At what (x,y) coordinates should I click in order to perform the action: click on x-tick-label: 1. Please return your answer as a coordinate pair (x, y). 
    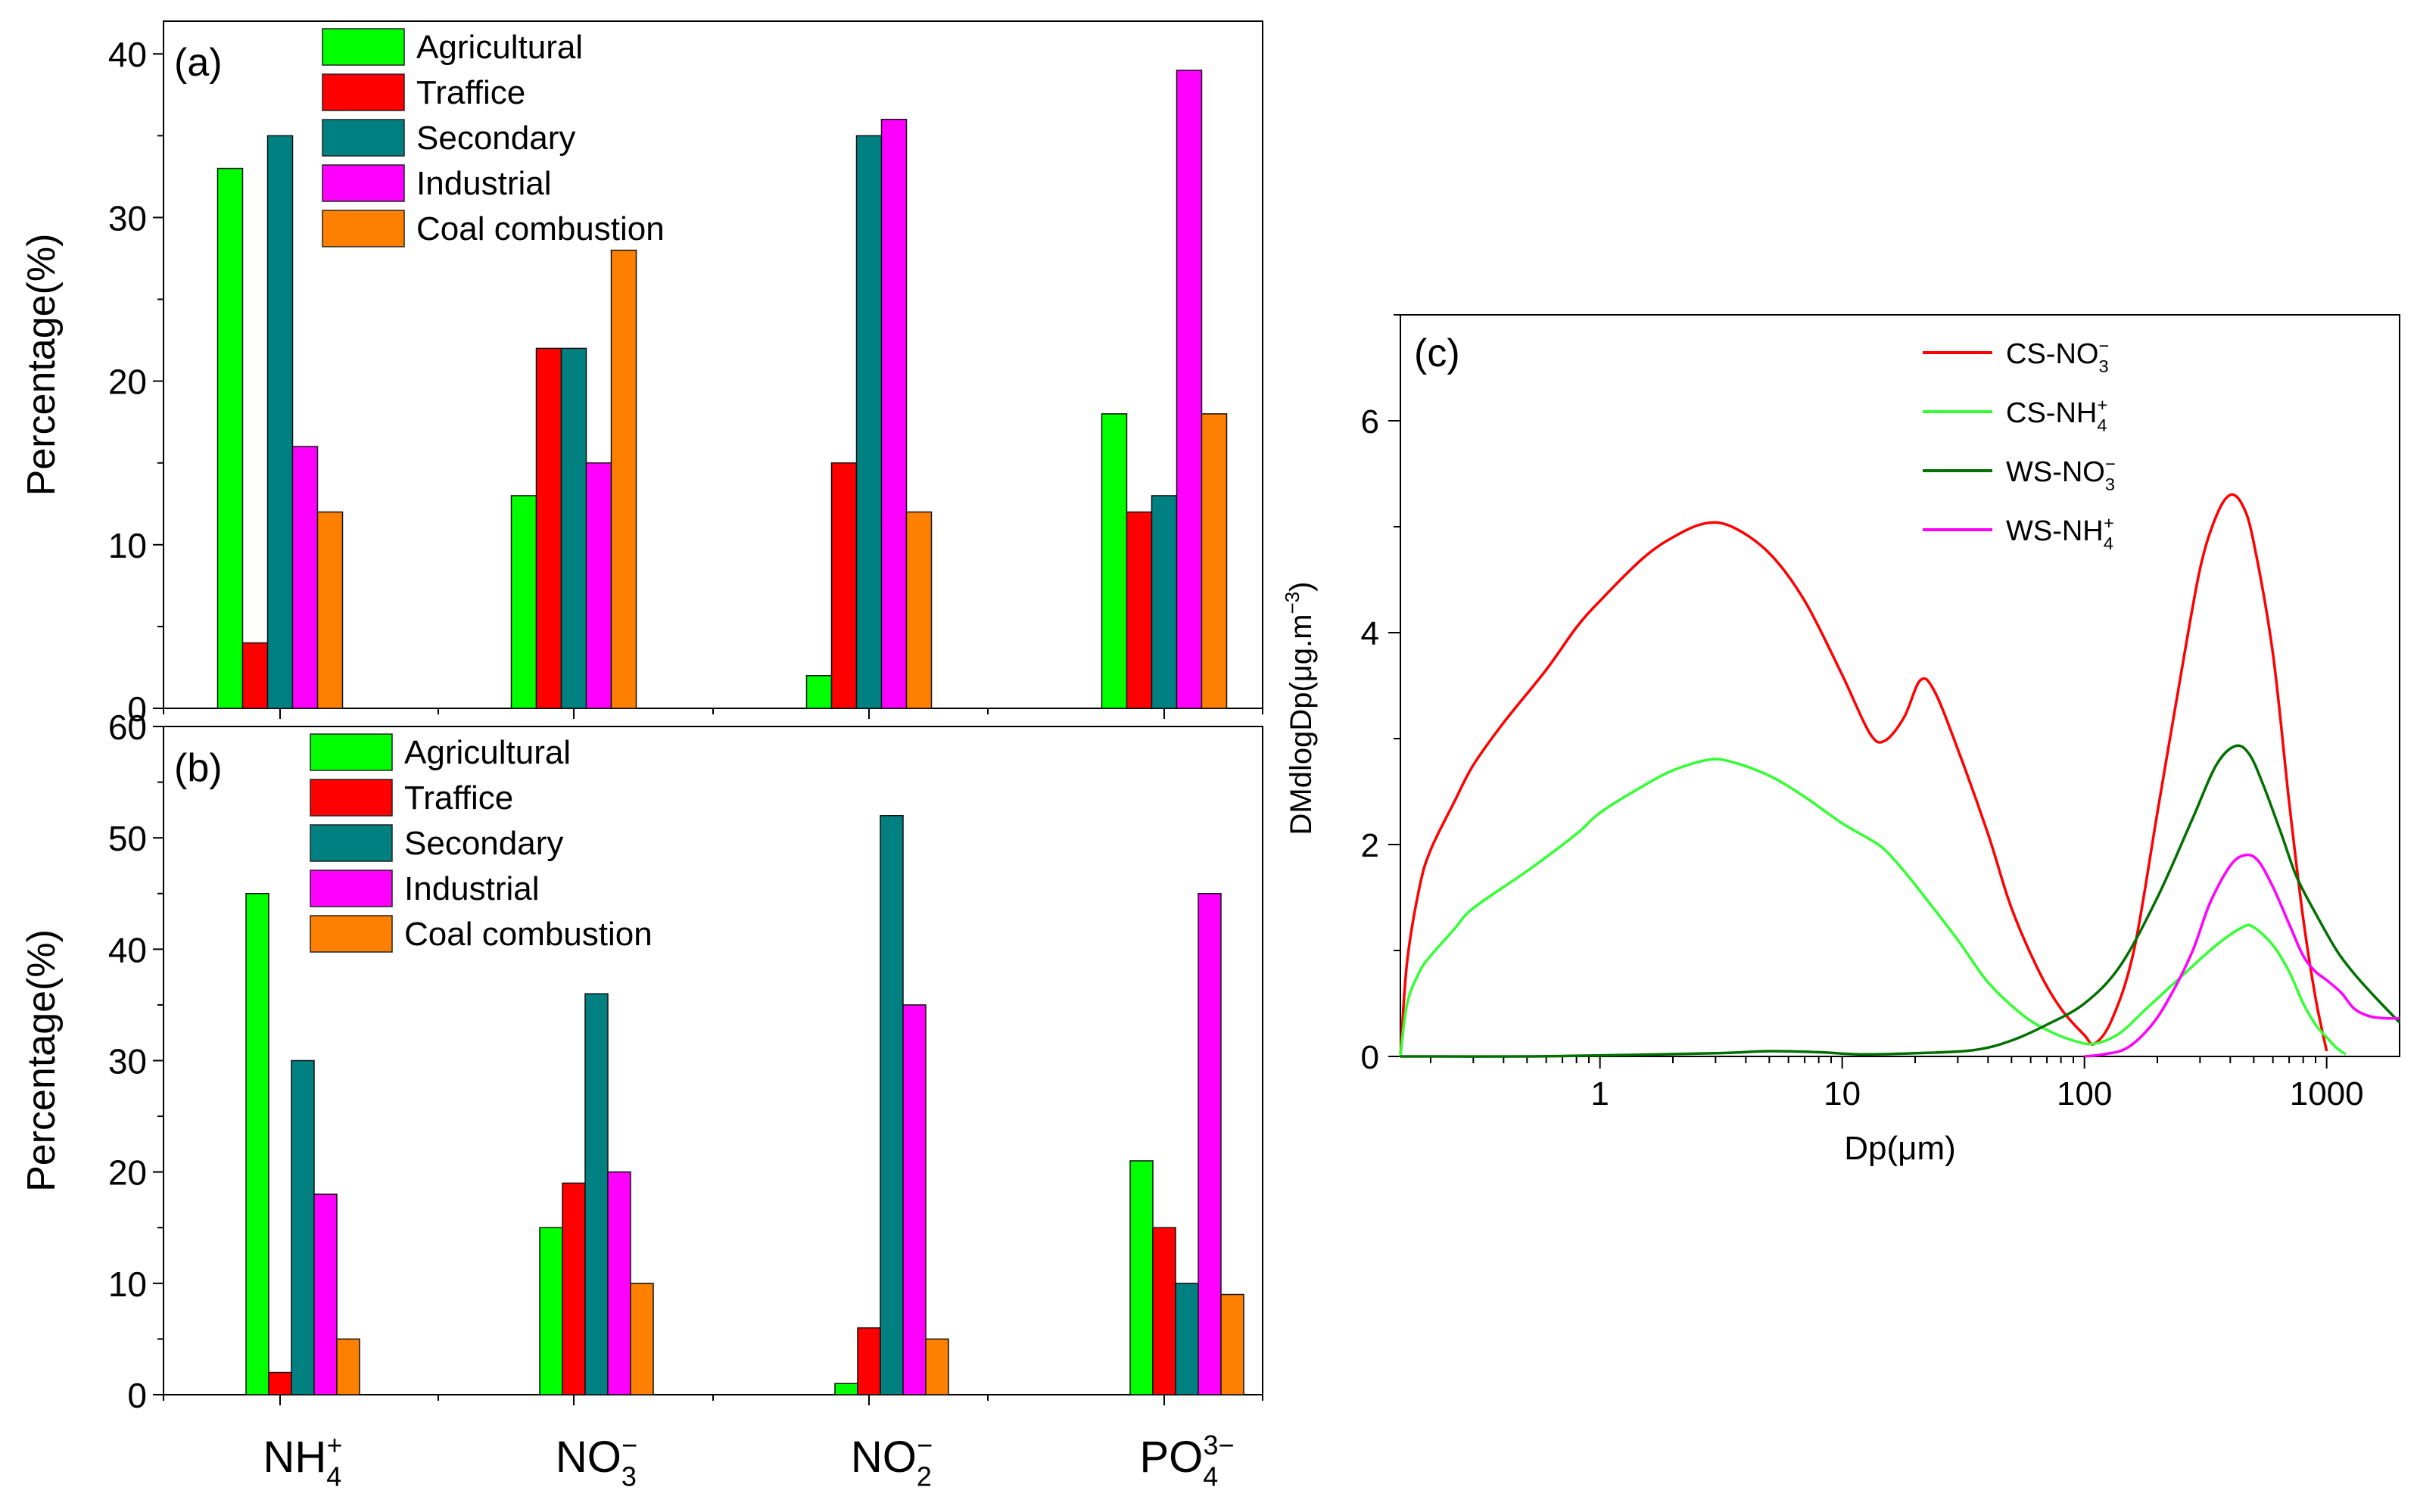
    Looking at the image, I should click on (1599, 1093).